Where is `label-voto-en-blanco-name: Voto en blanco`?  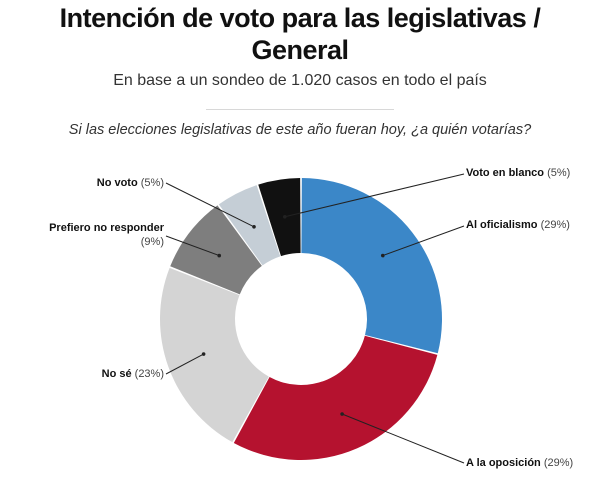
label-voto-en-blanco-name: Voto en blanco is located at coordinates (505, 173).